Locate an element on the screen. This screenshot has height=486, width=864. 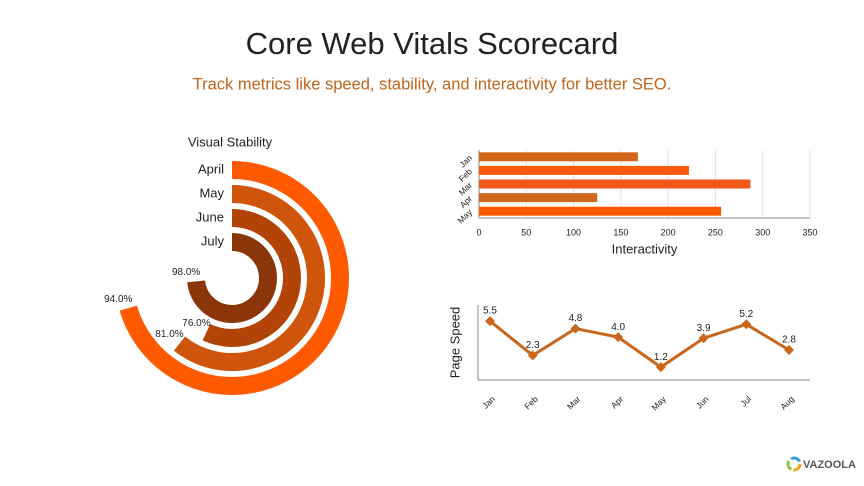
y-axis-label: Page Speed is located at coordinates (454, 343).